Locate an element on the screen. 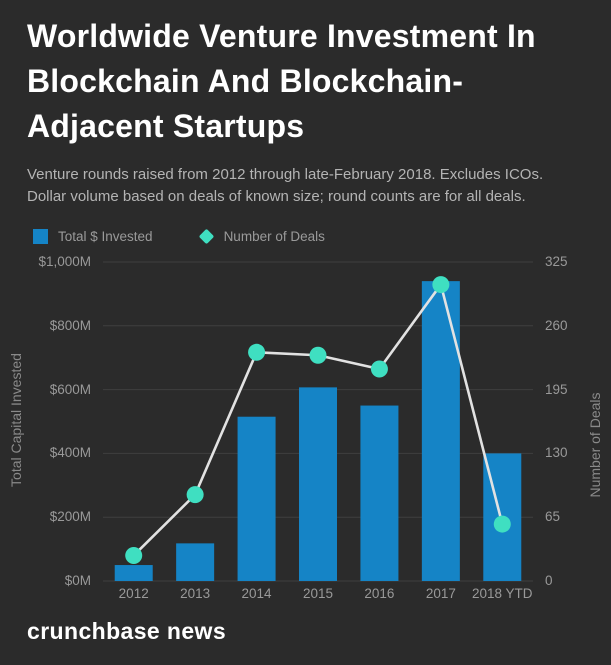 The image size is (611, 665). deal-marker-2018 YTD is located at coordinates (502, 524).